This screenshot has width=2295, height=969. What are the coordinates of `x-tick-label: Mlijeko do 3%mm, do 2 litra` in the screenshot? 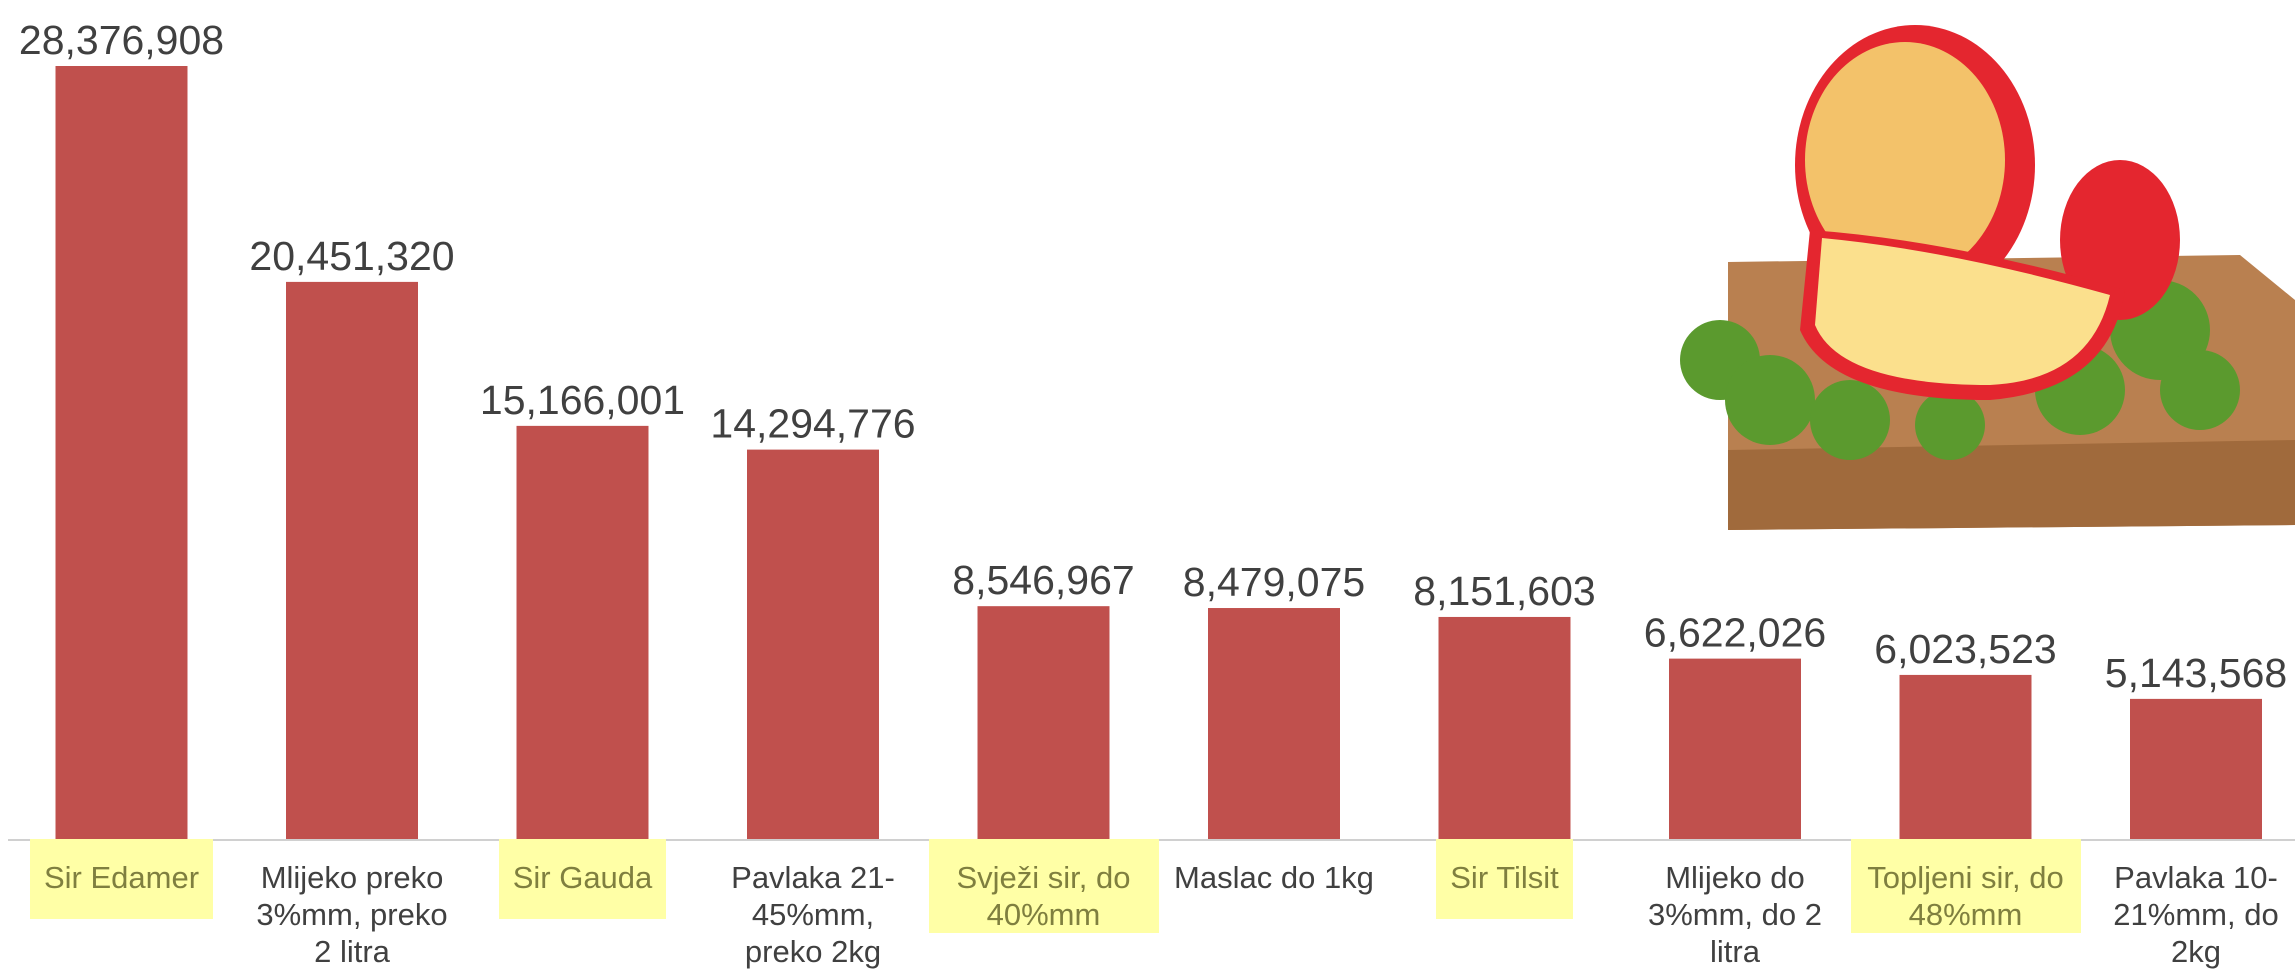 It's located at (1734, 914).